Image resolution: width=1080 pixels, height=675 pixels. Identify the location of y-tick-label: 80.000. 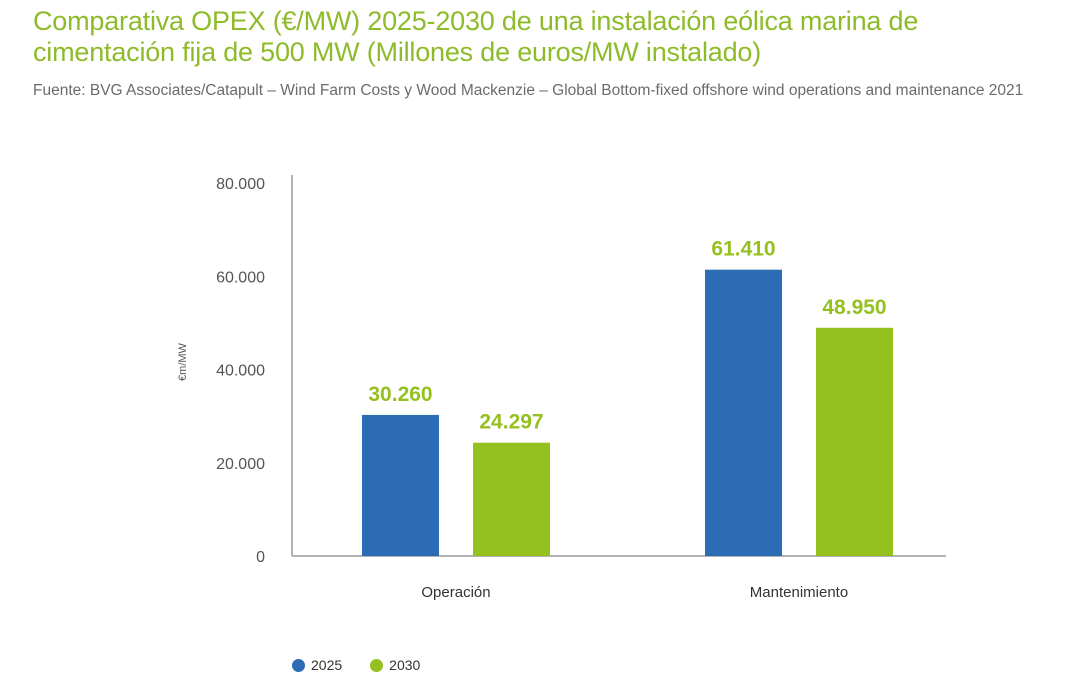
(240, 184).